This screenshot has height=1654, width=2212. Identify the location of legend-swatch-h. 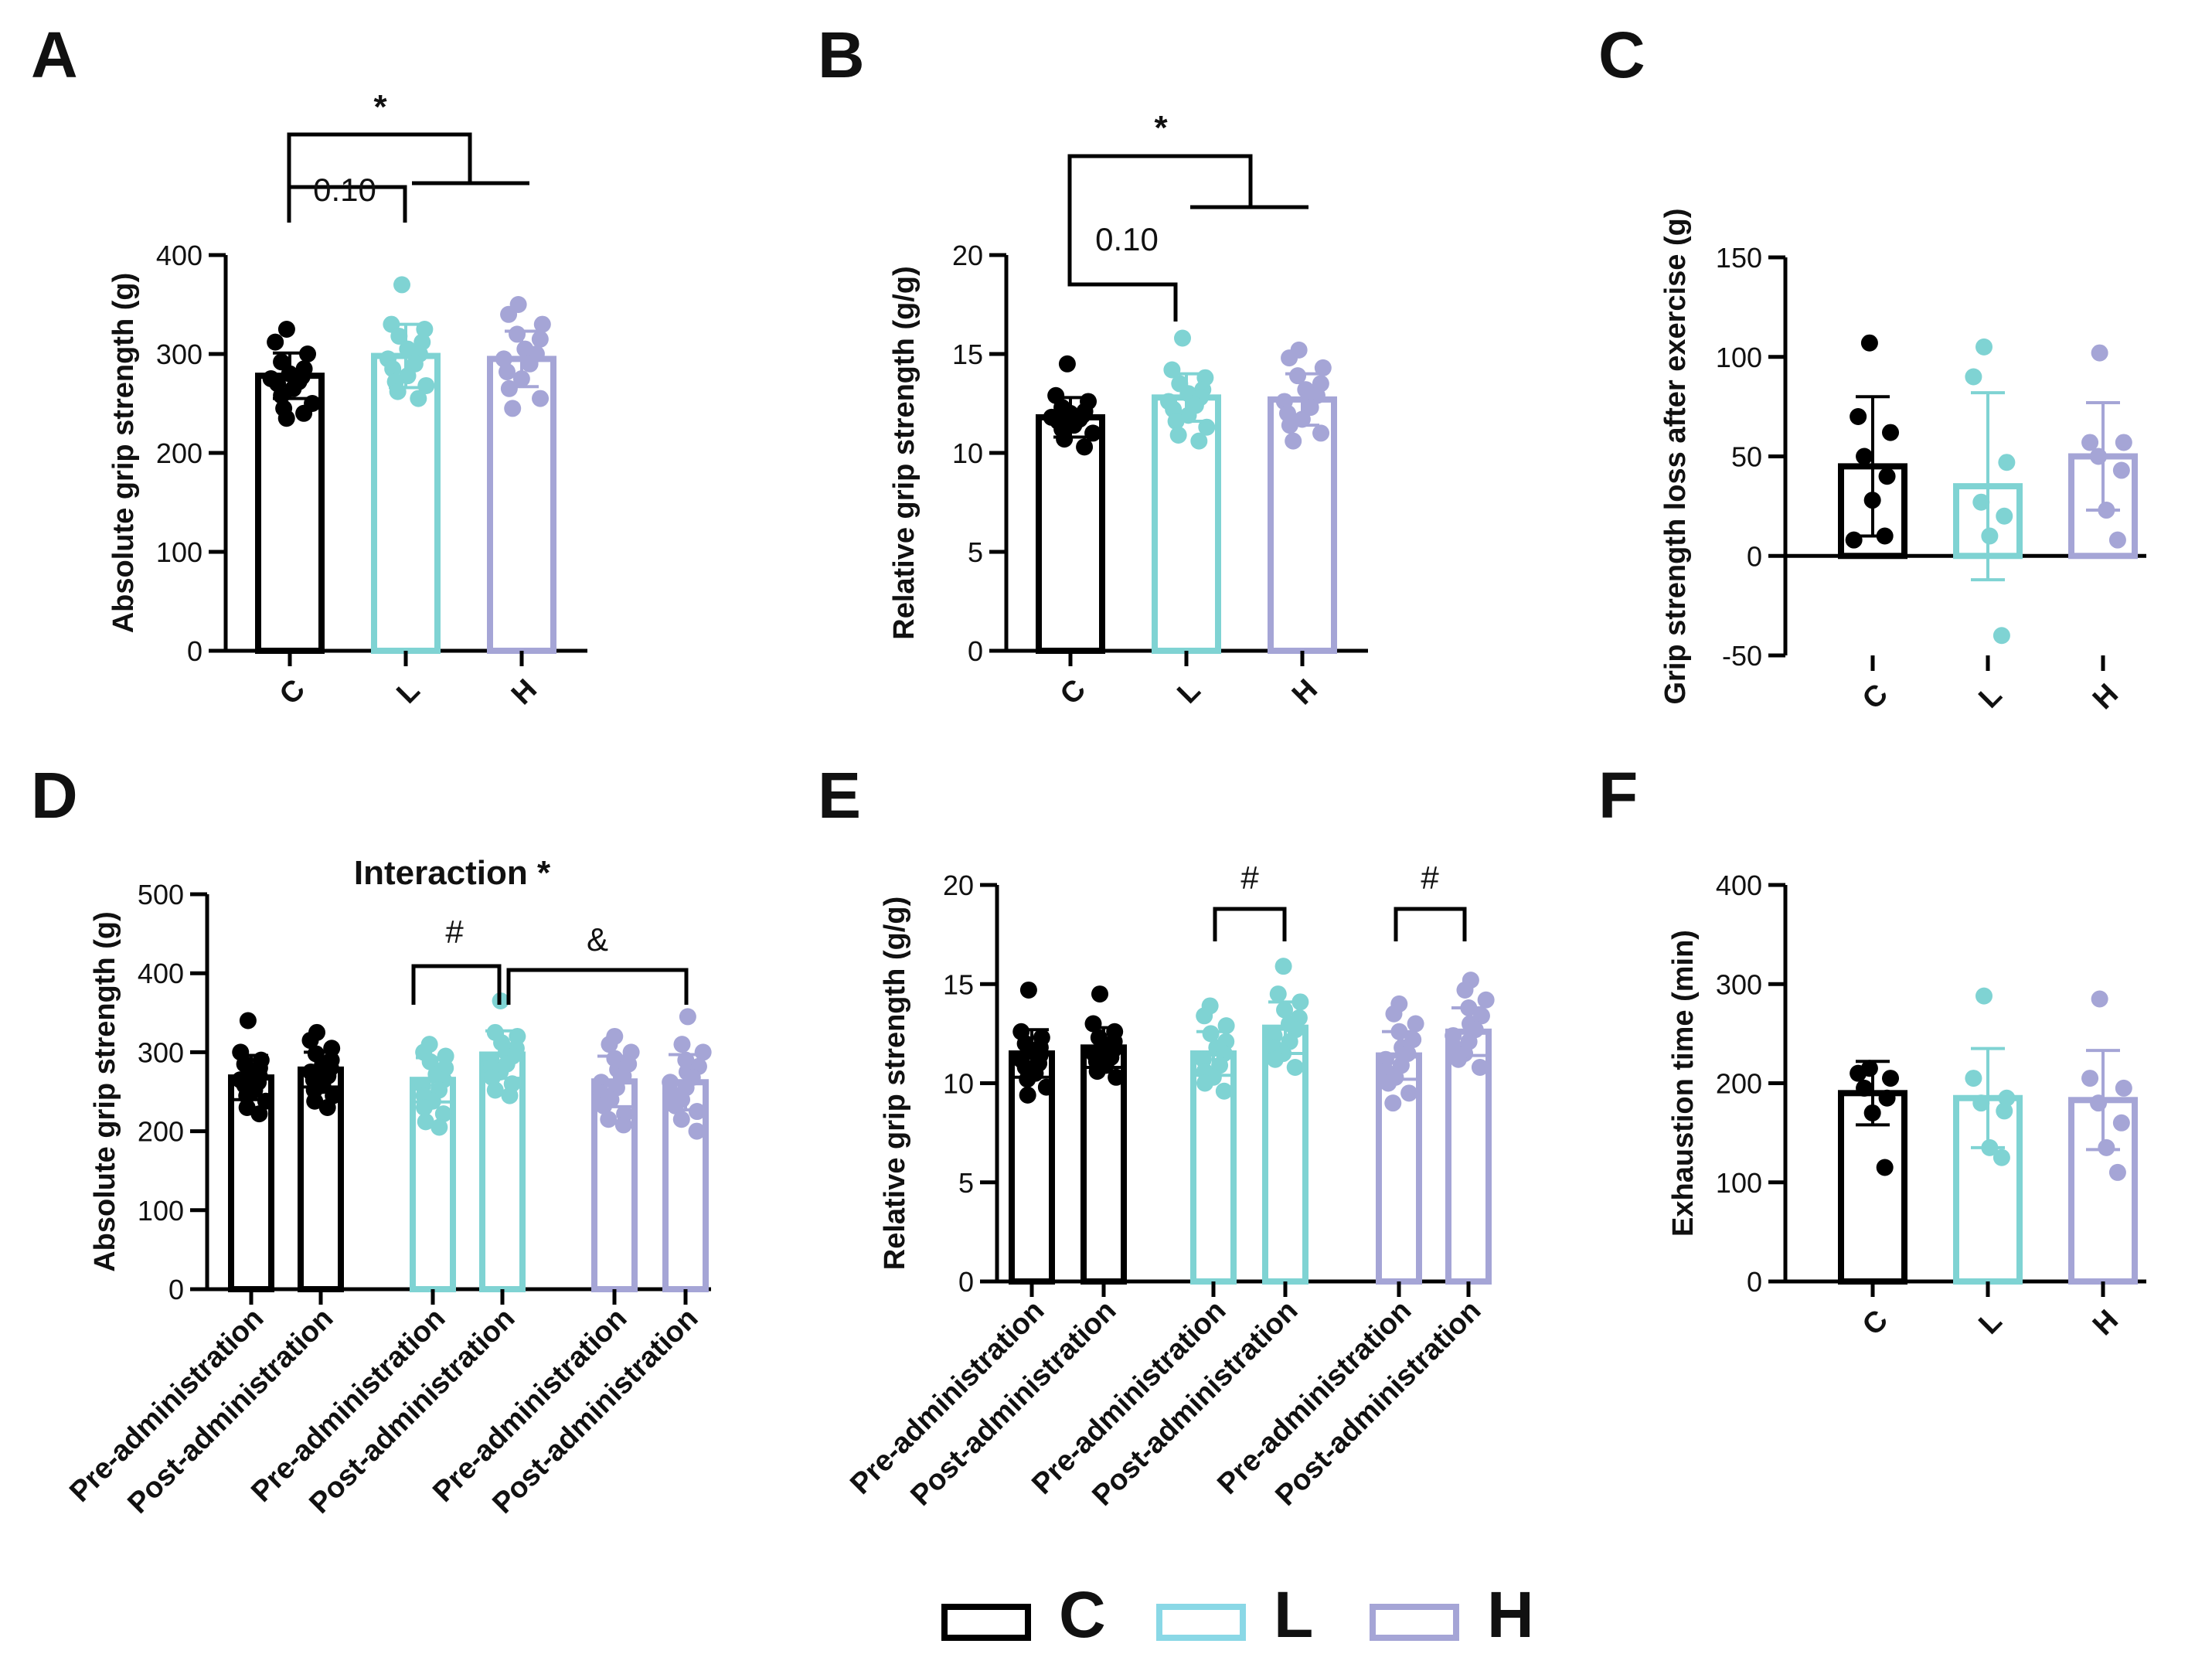
(1414, 1623).